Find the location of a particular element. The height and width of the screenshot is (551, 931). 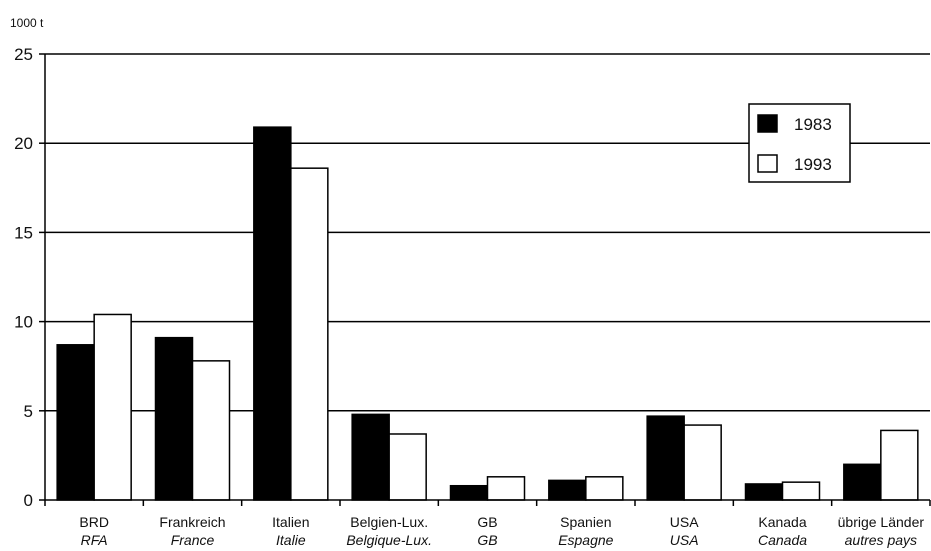

legend: 1983 1993 is located at coordinates (799, 143).